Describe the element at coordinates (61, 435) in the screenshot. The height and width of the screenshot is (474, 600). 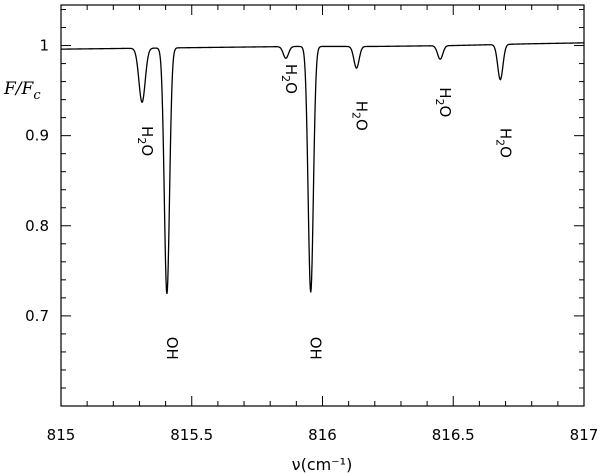
I see `x-tick-label: 815` at that location.